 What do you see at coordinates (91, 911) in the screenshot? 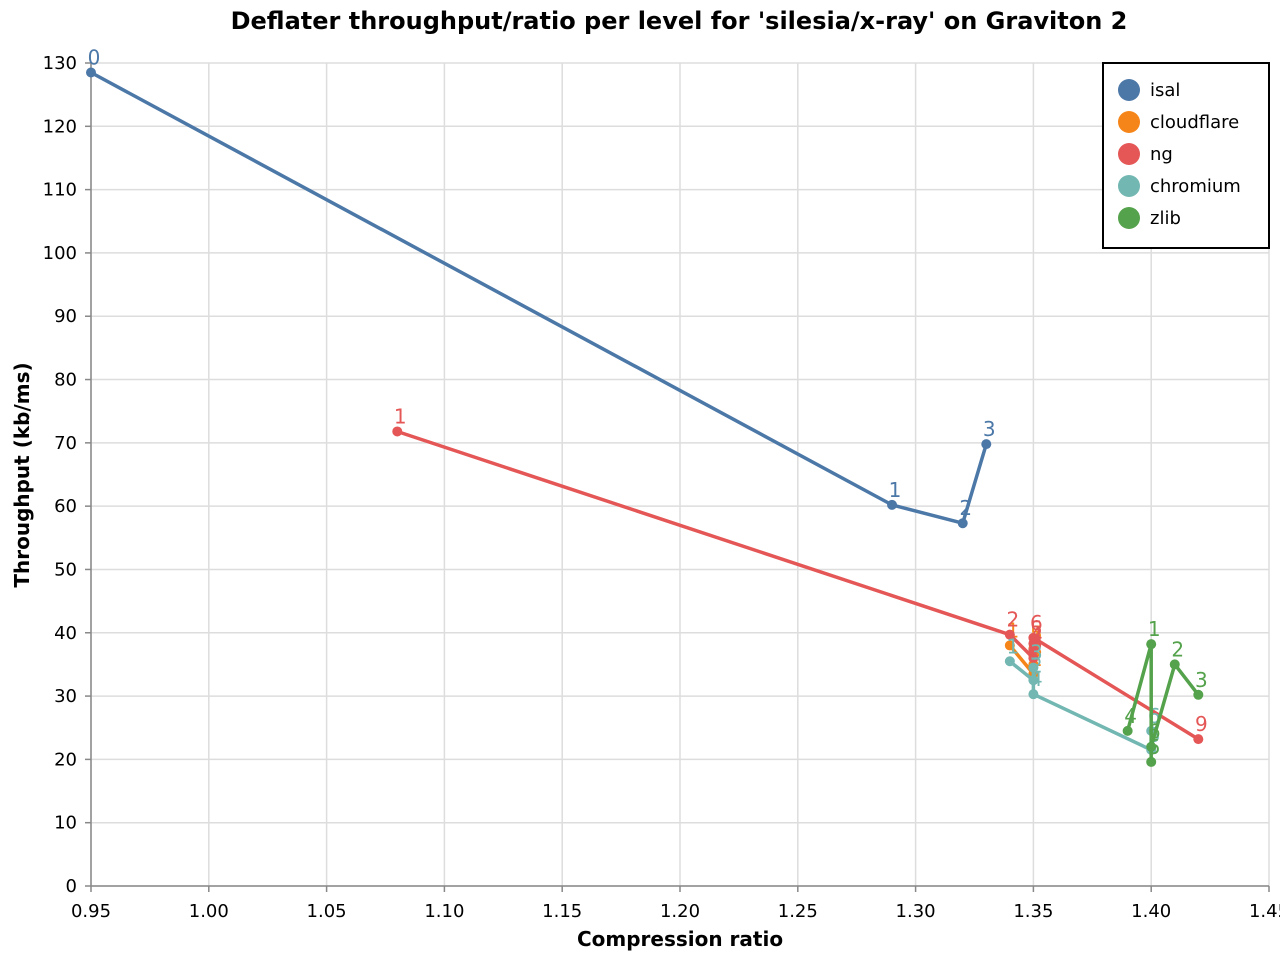
I see `x-tick-label: 0.95` at bounding box center [91, 911].